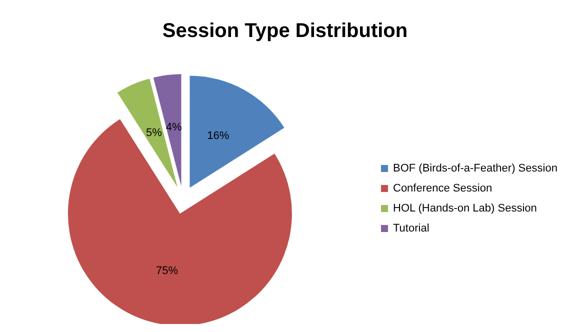 Image resolution: width=570 pixels, height=332 pixels. I want to click on legend-label: BOF (Birds-of-a-Feather) Session, so click(475, 168).